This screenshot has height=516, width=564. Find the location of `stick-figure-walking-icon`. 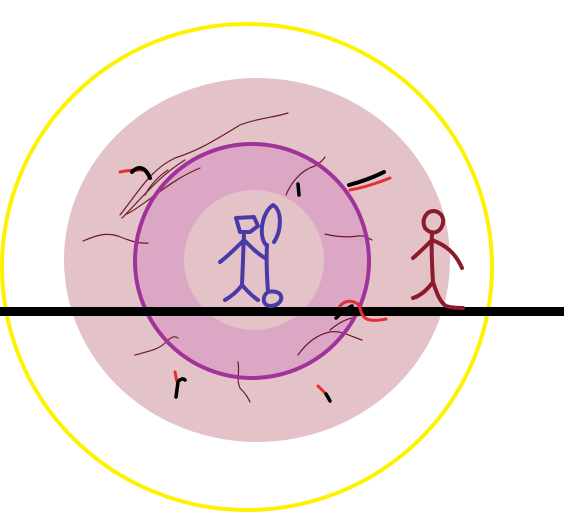

stick-figure-walking-icon is located at coordinates (438, 259).